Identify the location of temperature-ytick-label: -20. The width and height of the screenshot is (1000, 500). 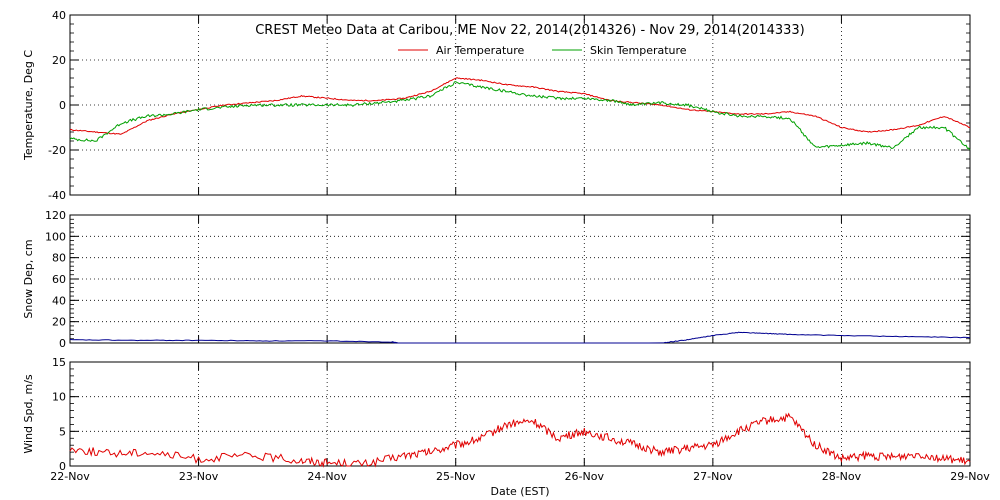
(57, 150).